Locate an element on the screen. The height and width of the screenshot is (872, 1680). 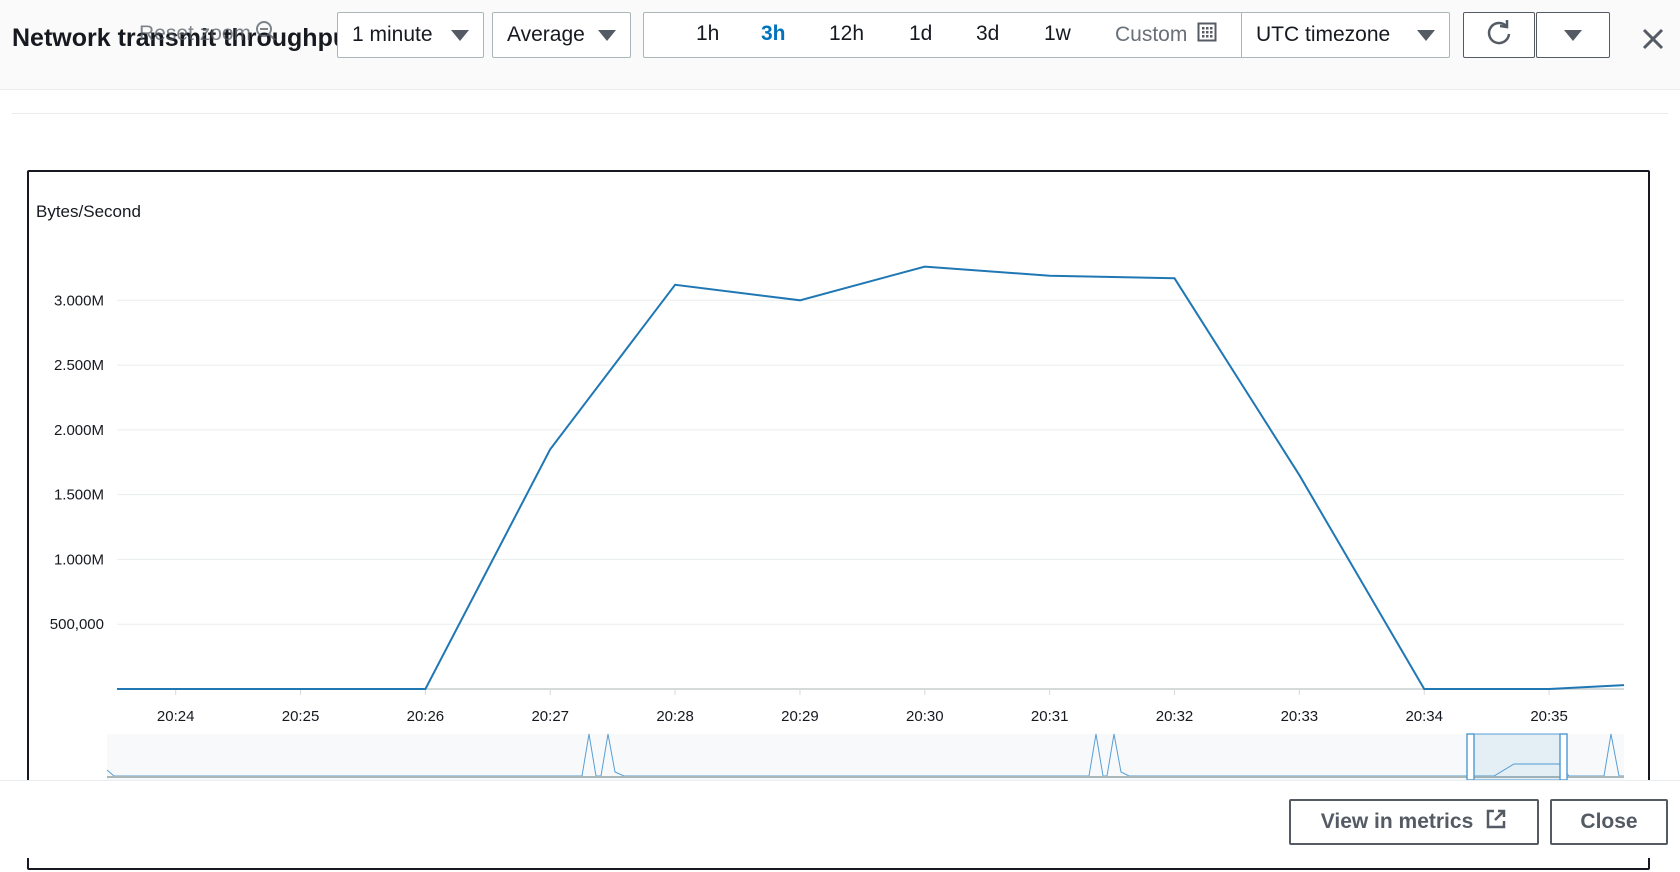
y-tick-label: 3.000M is located at coordinates (79, 300).